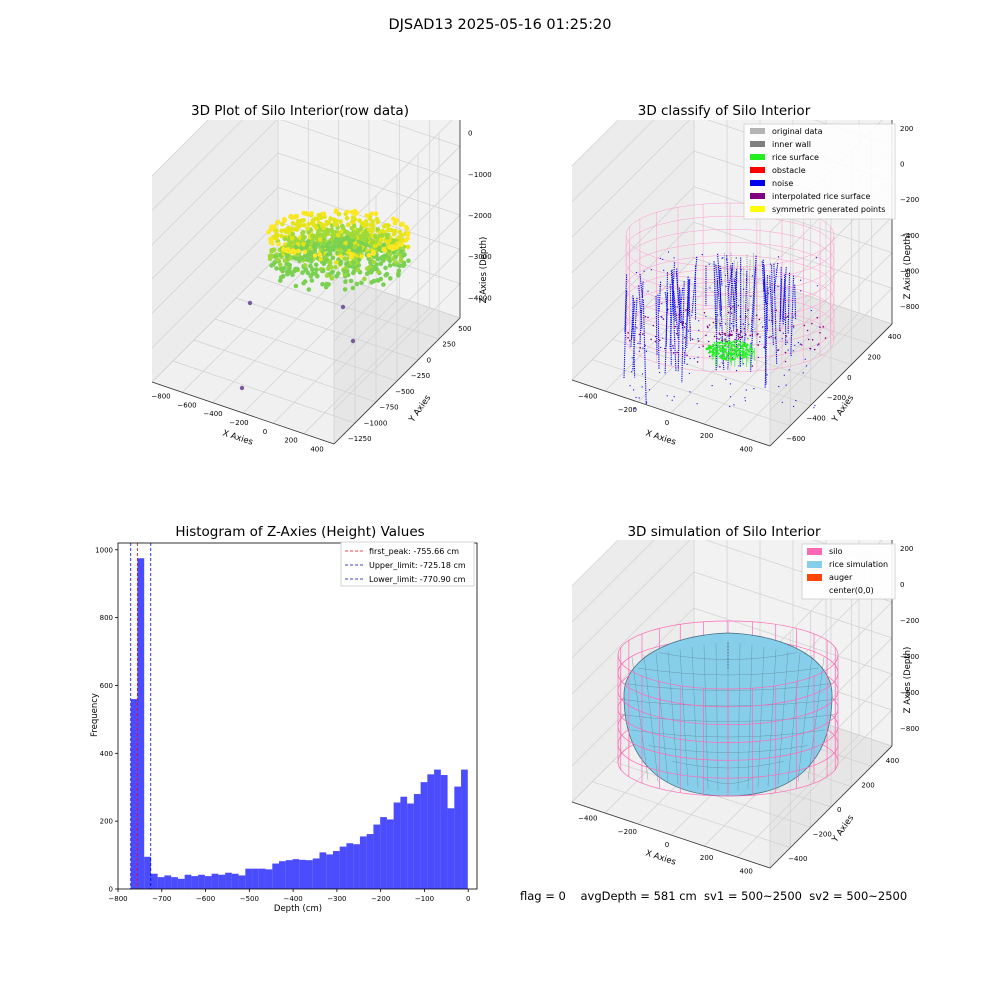  Describe the element at coordinates (843, 829) in the screenshot. I see `panel4-ylabel: Y Axies` at that location.